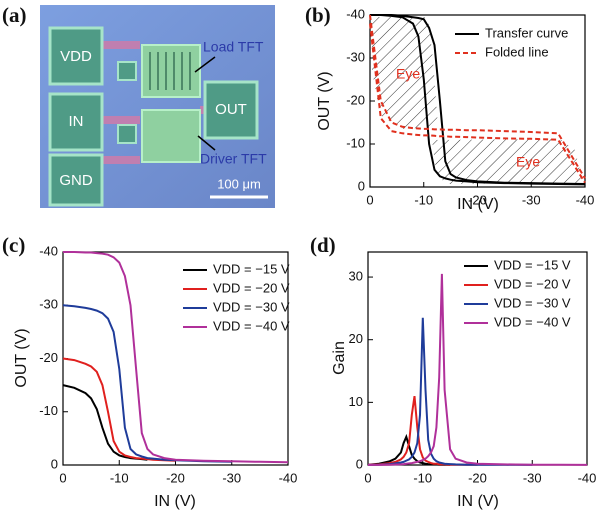 The image size is (600, 517). What do you see at coordinates (152, 102) in the screenshot?
I see `interconnect` at bounding box center [152, 102].